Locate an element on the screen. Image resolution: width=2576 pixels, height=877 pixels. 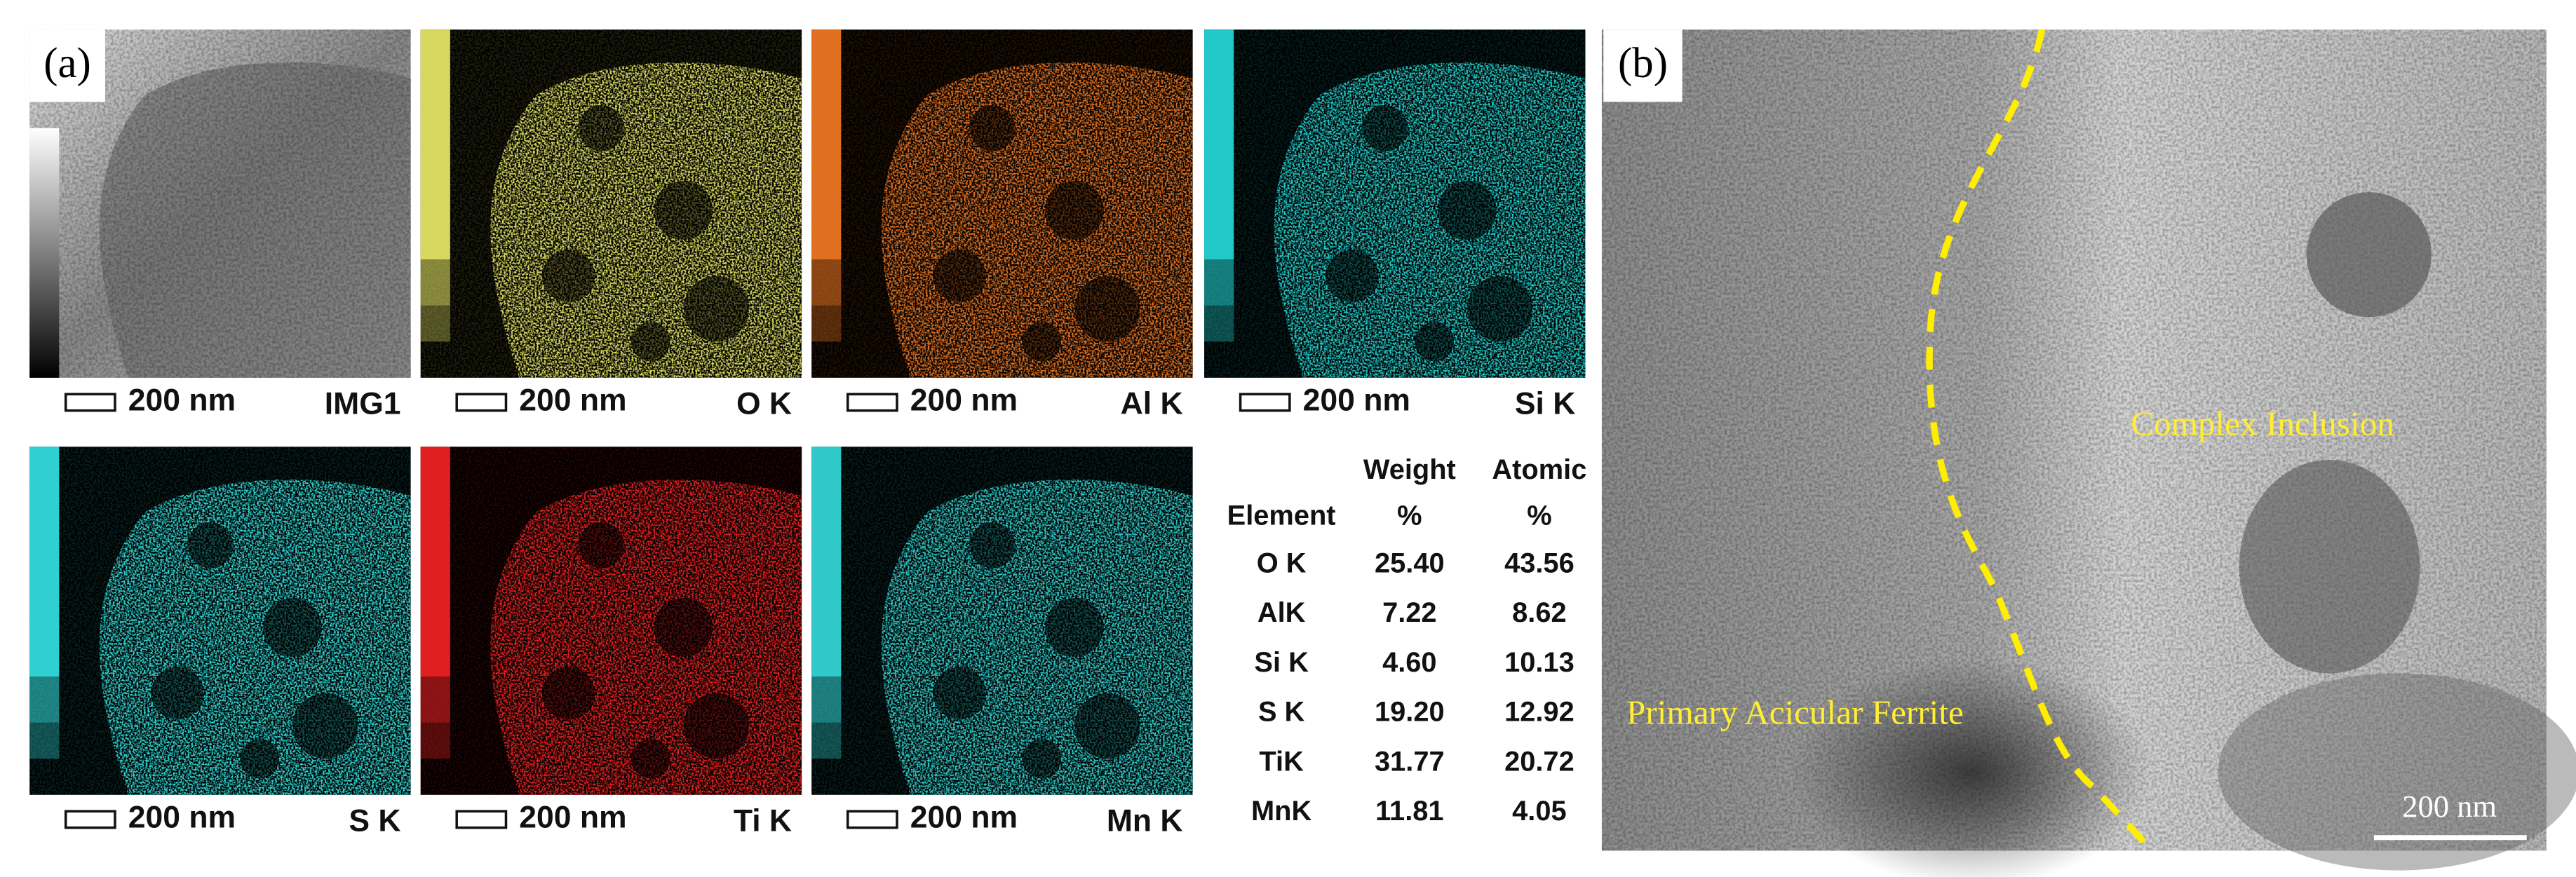
table-cell: 43.56 is located at coordinates (1539, 563).